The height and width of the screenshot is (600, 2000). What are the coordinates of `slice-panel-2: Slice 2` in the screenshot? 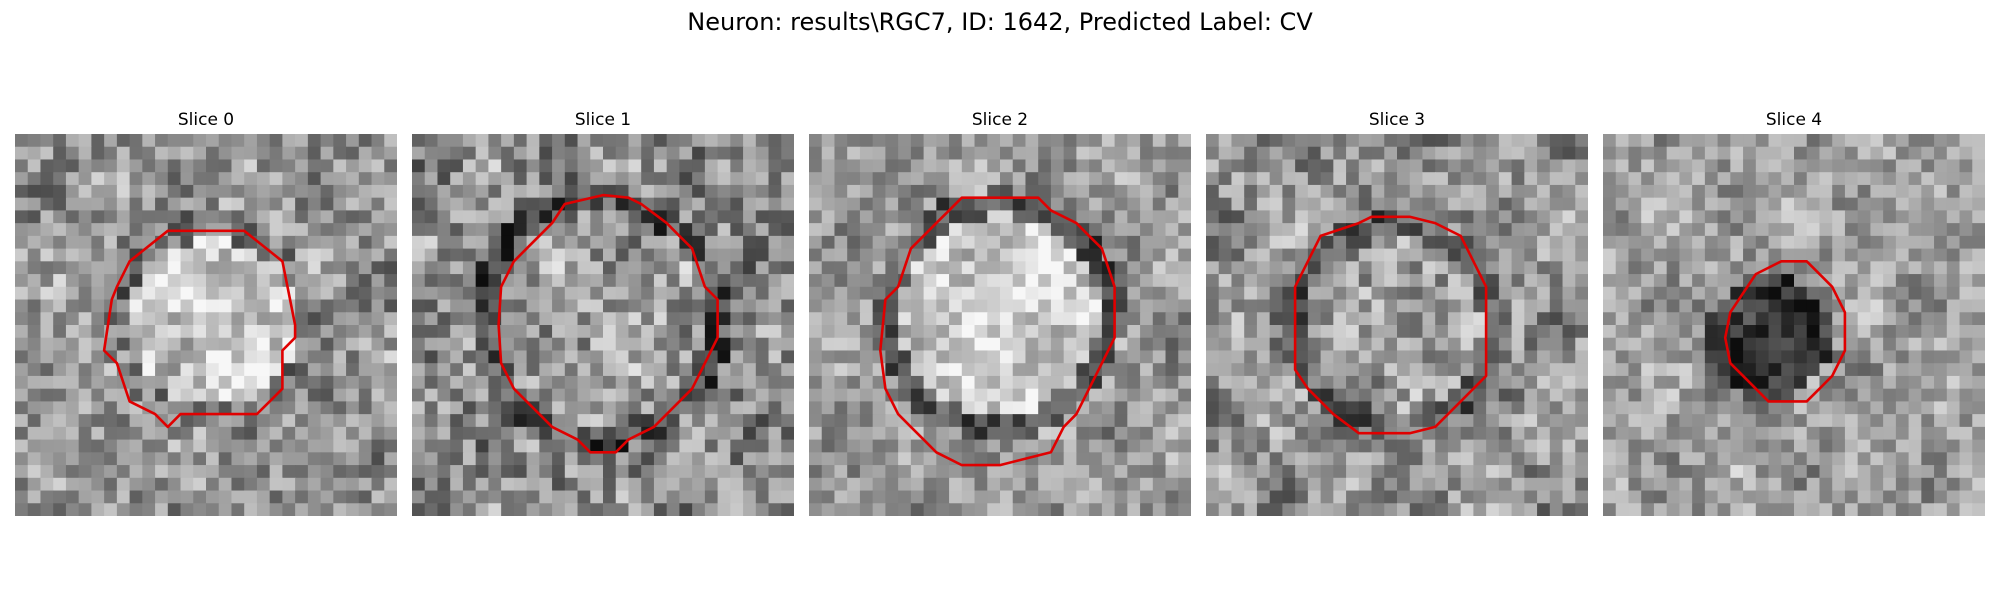 It's located at (1000, 311).